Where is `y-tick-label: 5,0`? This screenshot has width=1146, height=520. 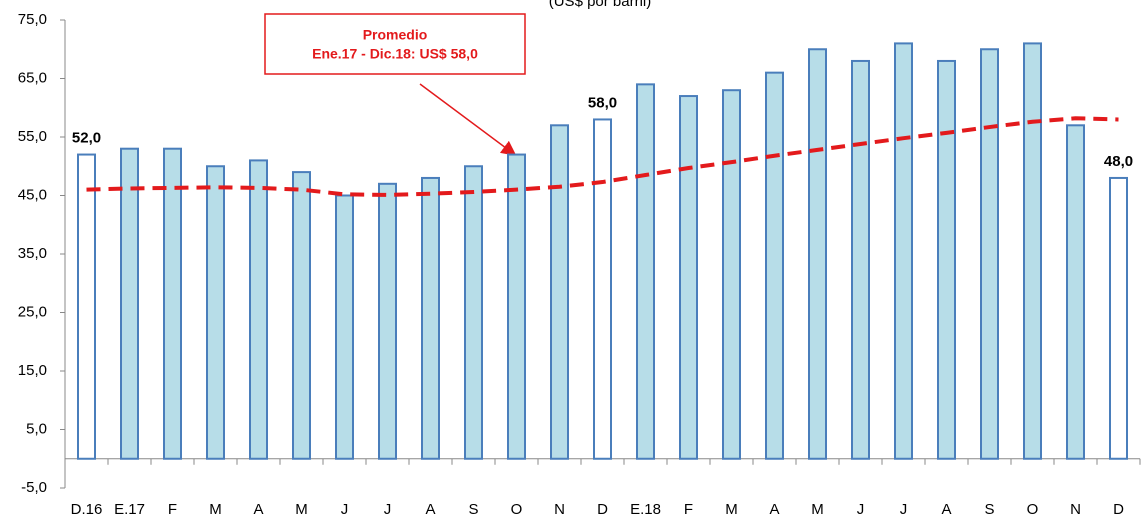
y-tick-label: 5,0 is located at coordinates (36, 428).